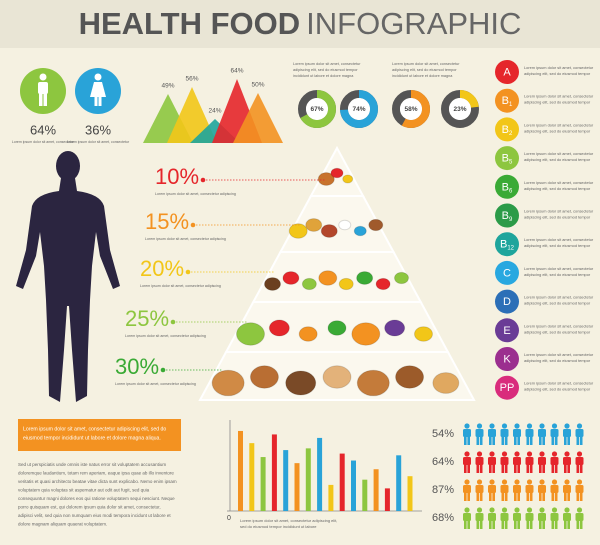 The image size is (600, 545). I want to click on mountain, so click(258, 118).